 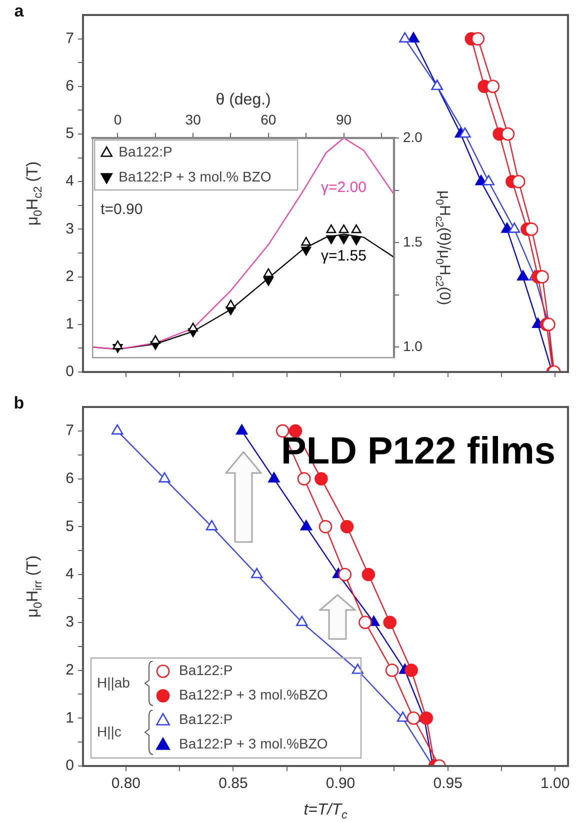 I want to click on x-tick-label: 0.85, so click(x=233, y=783).